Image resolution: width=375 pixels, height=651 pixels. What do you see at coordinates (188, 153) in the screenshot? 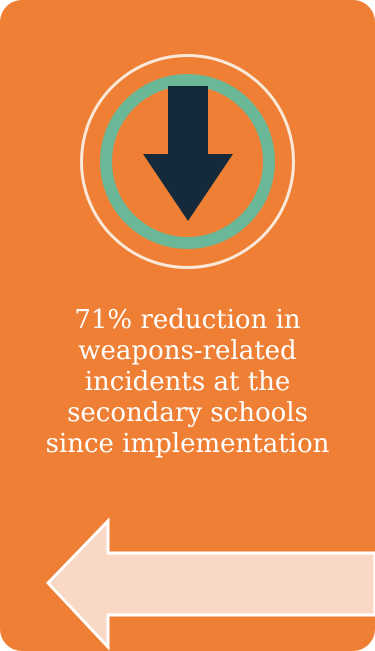
I see `down-arrow-icon` at bounding box center [188, 153].